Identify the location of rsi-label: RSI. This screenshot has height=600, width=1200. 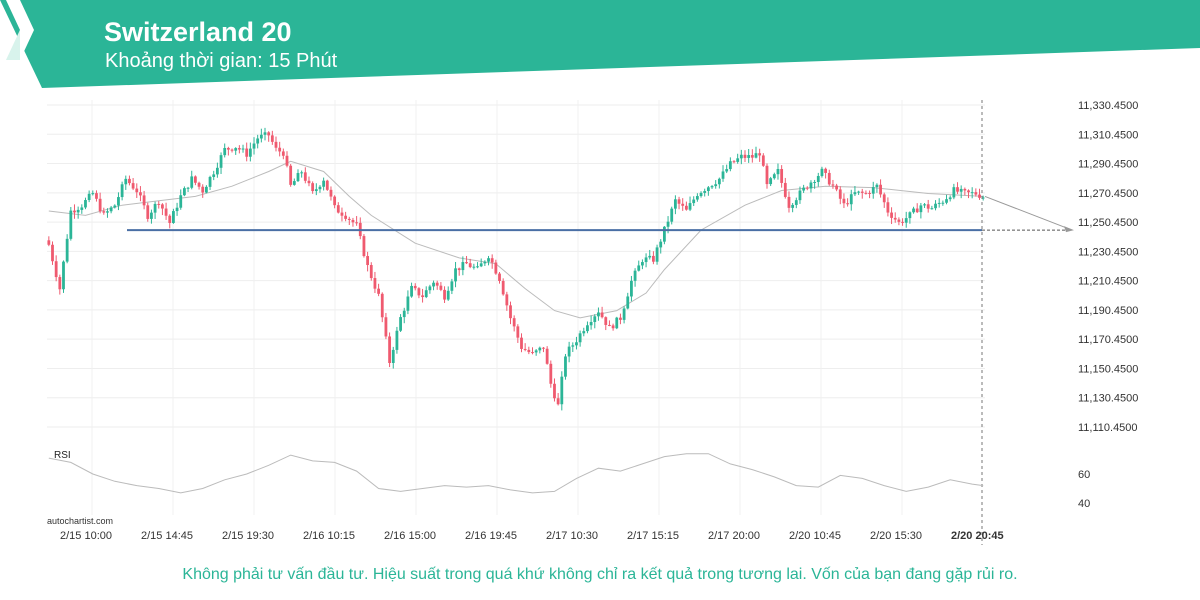
(62, 455).